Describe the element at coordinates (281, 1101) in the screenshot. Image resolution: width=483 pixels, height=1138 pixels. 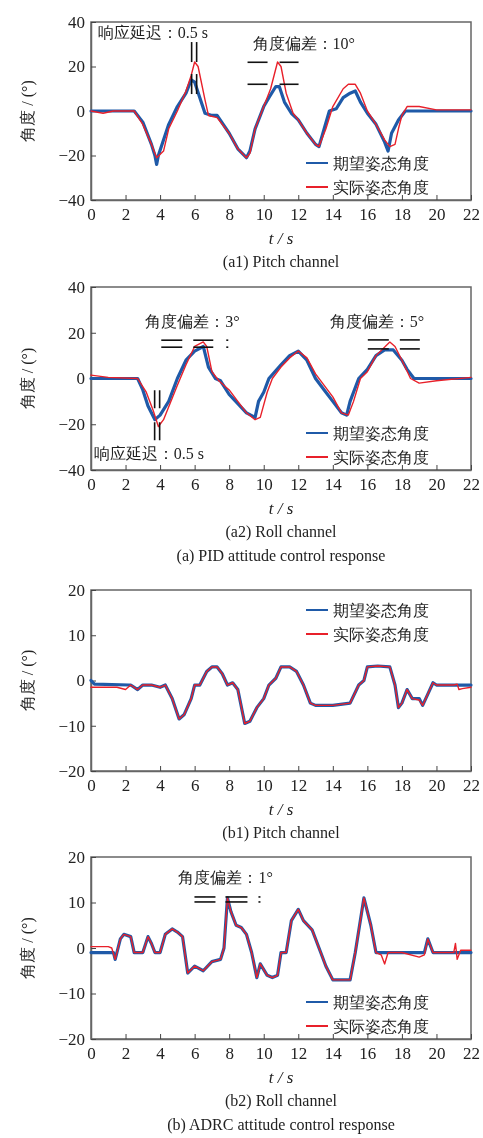
I see `text: (b2) Roll channel` at that location.